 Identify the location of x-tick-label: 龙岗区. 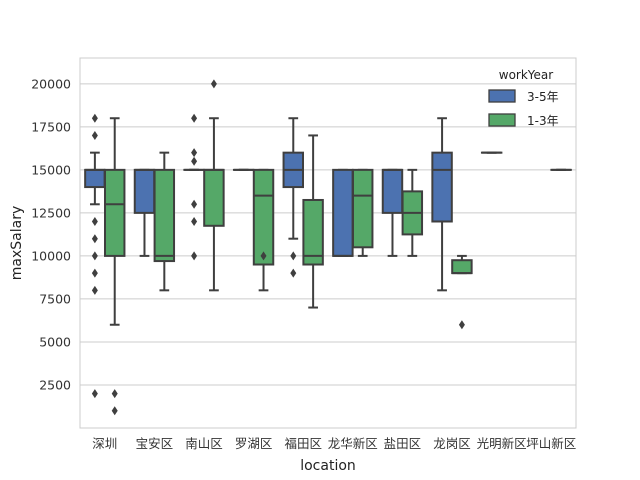
(452, 443).